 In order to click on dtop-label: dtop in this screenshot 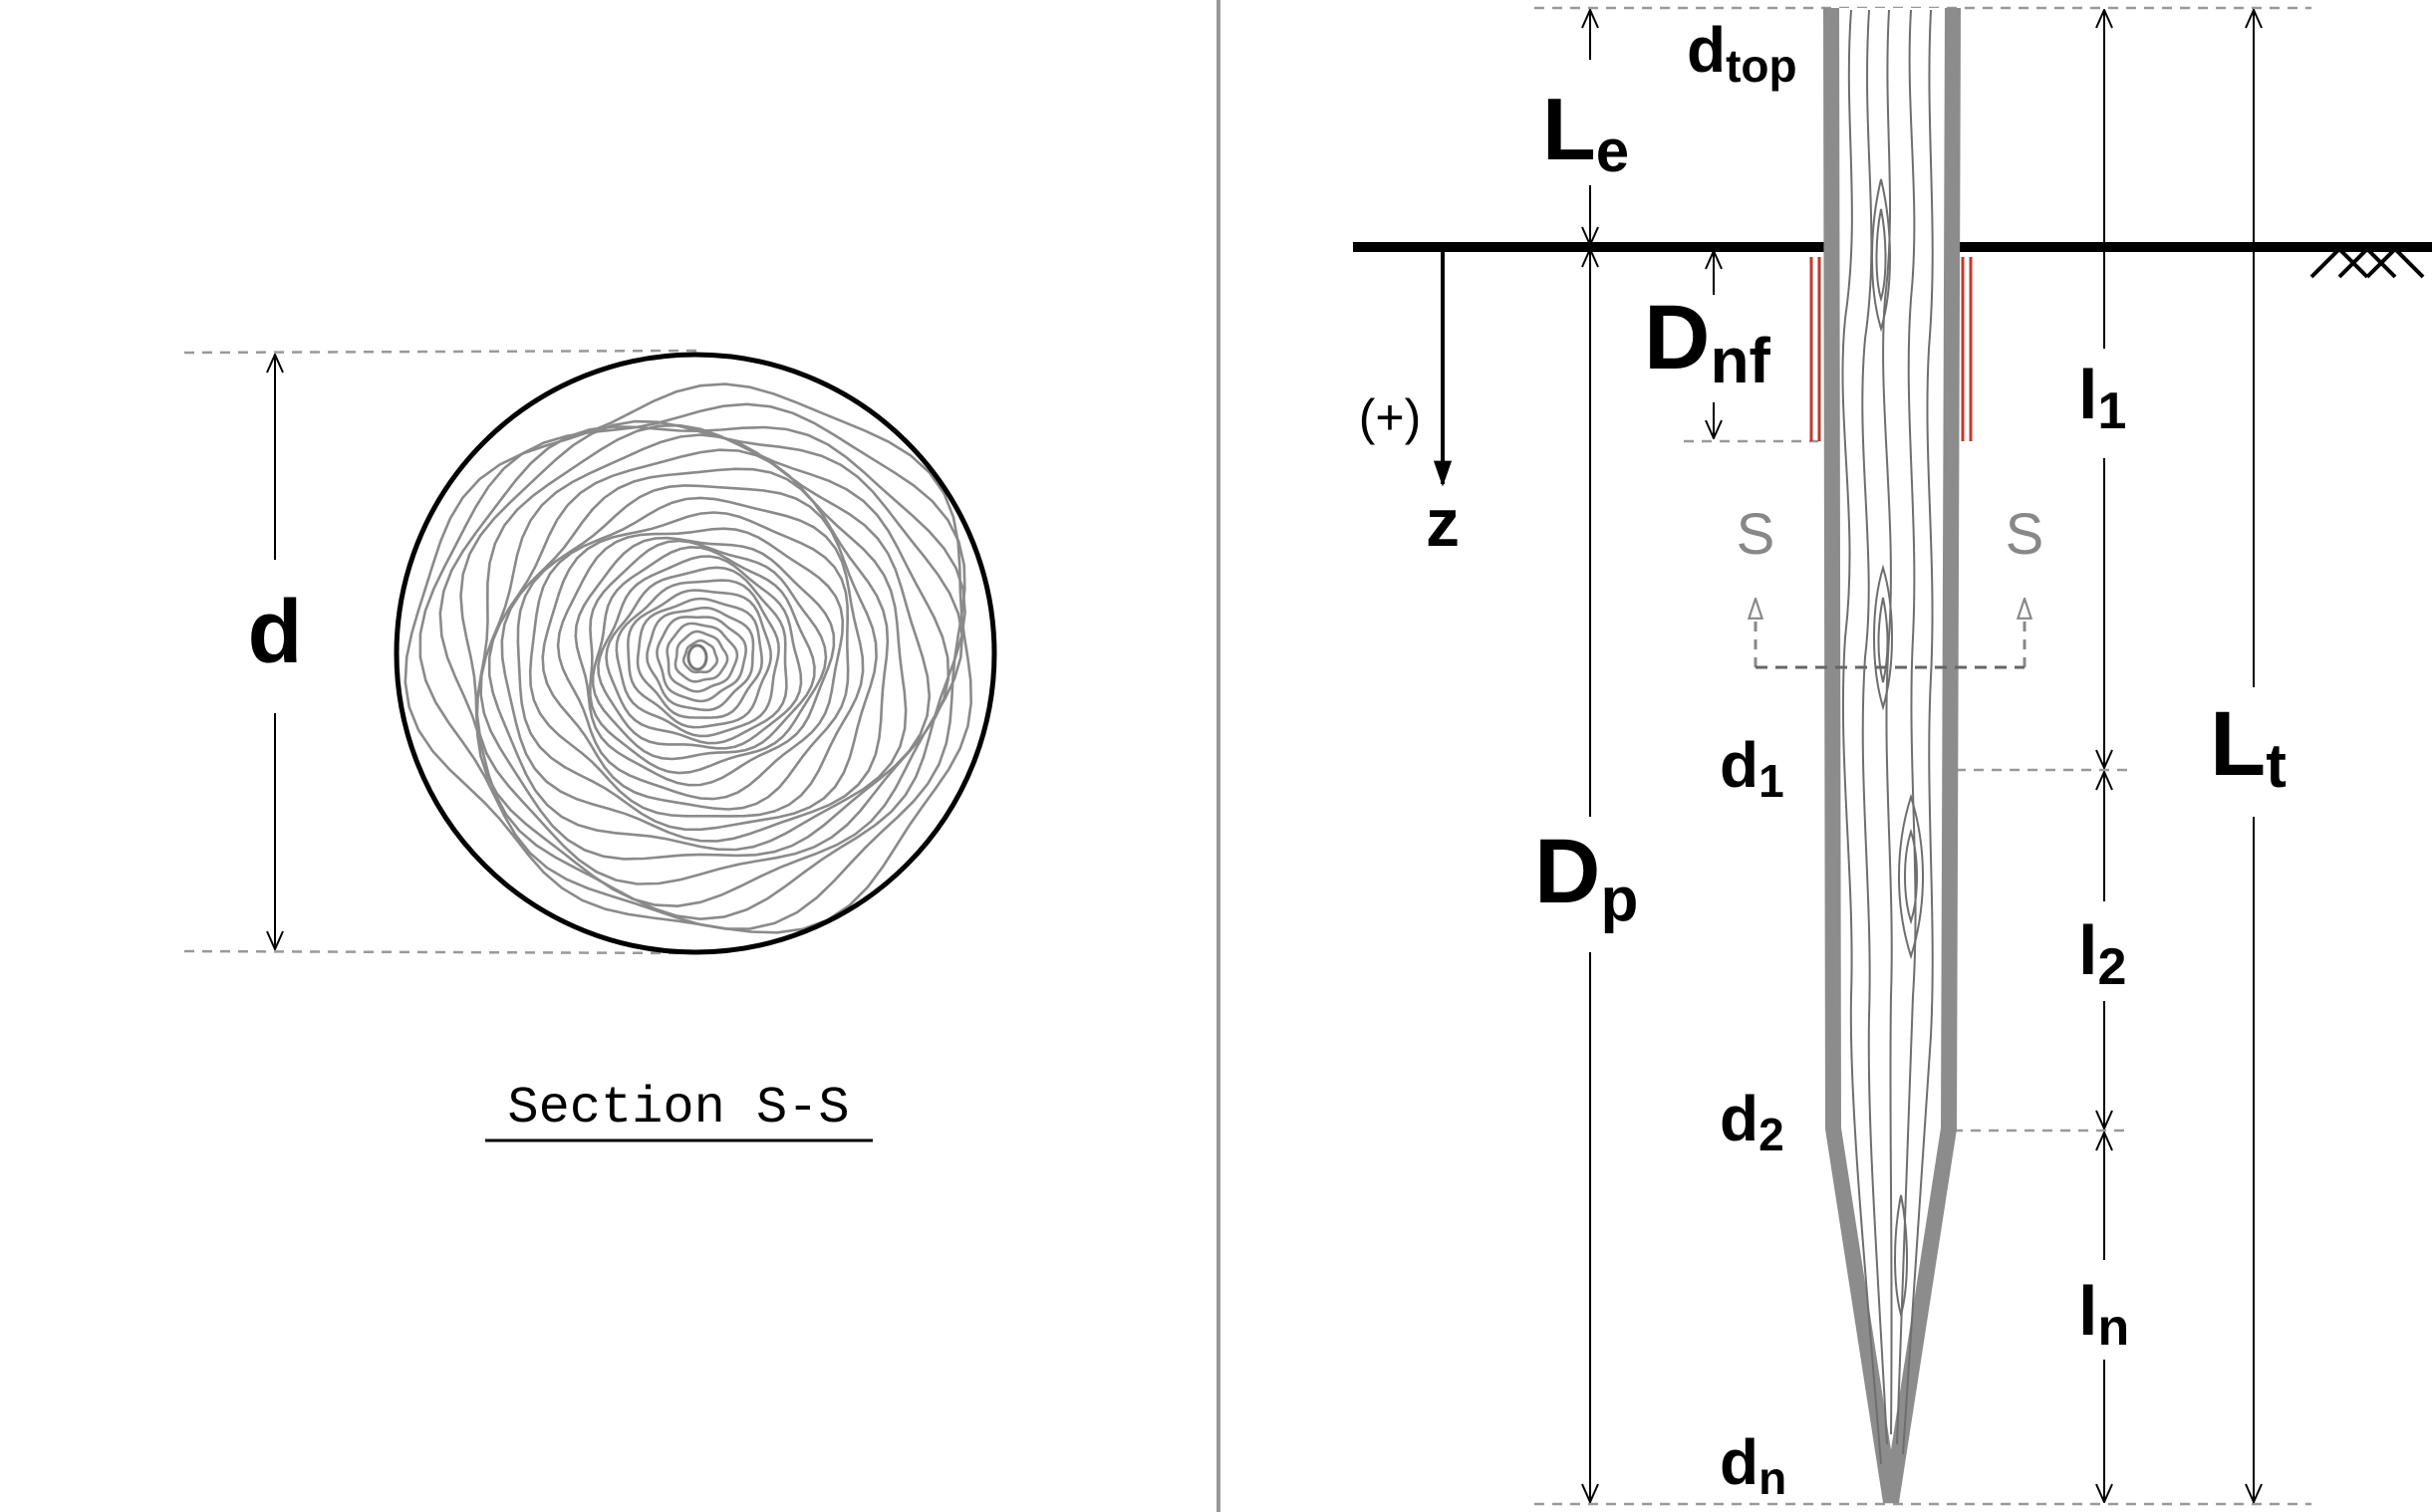, I will do `click(1742, 53)`.